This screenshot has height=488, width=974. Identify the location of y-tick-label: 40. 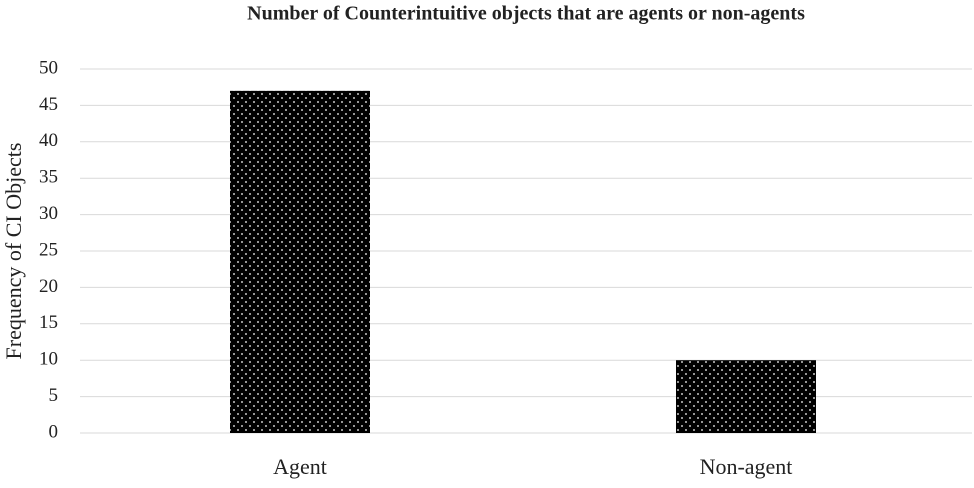
(48, 140).